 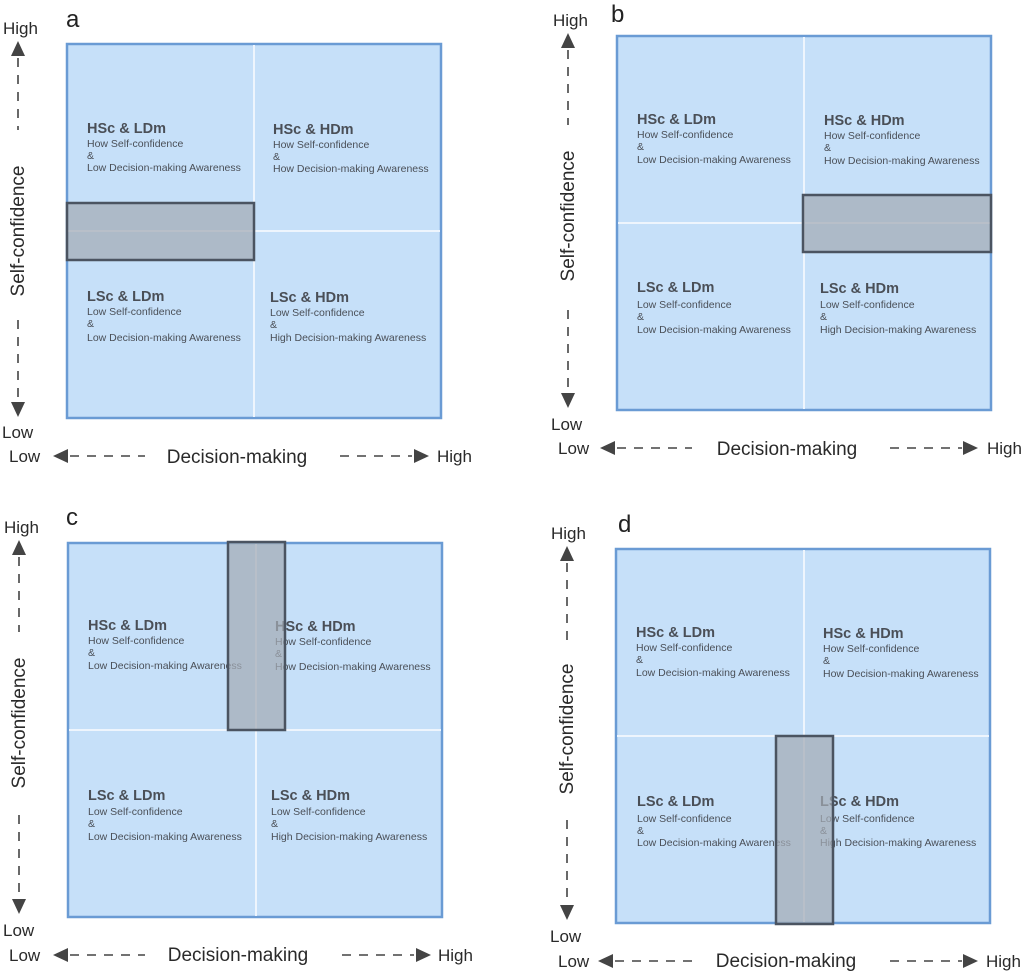 I want to click on panel-letter-c: c, so click(x=72, y=517).